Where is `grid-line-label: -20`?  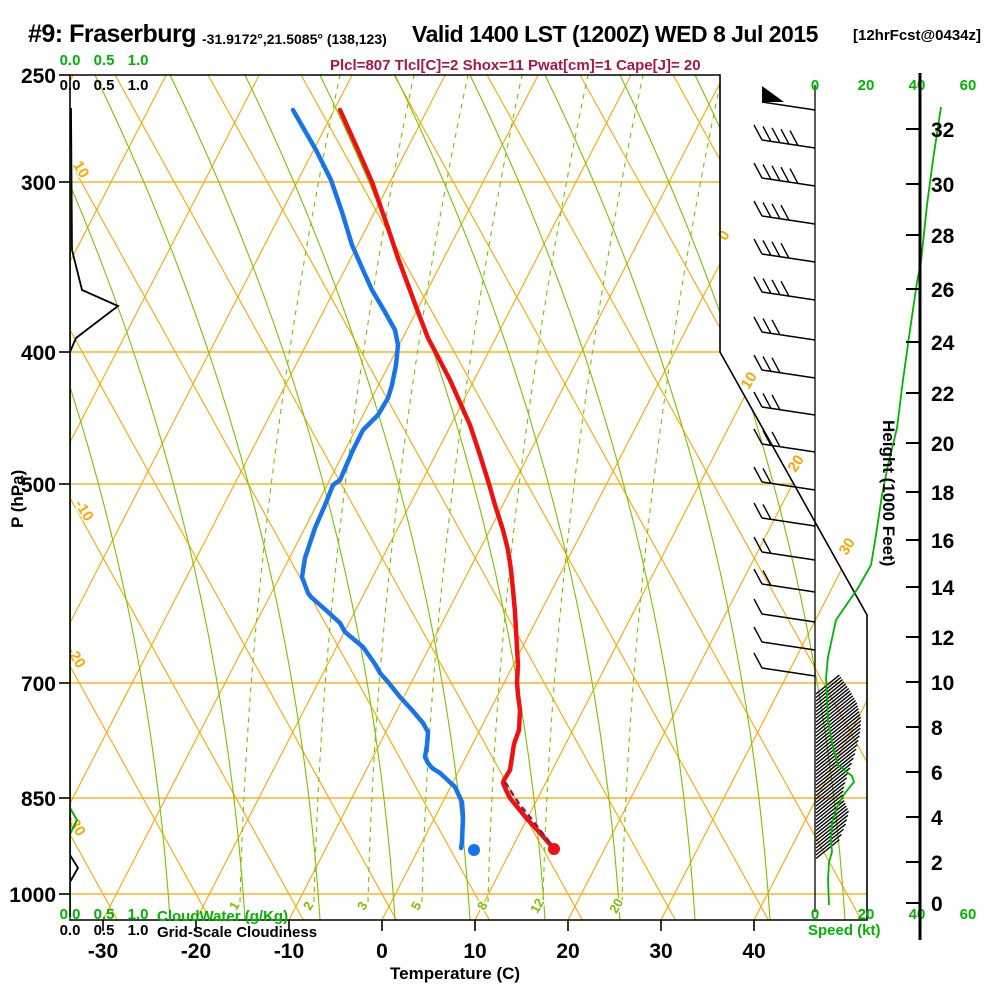 grid-line-label: -20 is located at coordinates (76, 657).